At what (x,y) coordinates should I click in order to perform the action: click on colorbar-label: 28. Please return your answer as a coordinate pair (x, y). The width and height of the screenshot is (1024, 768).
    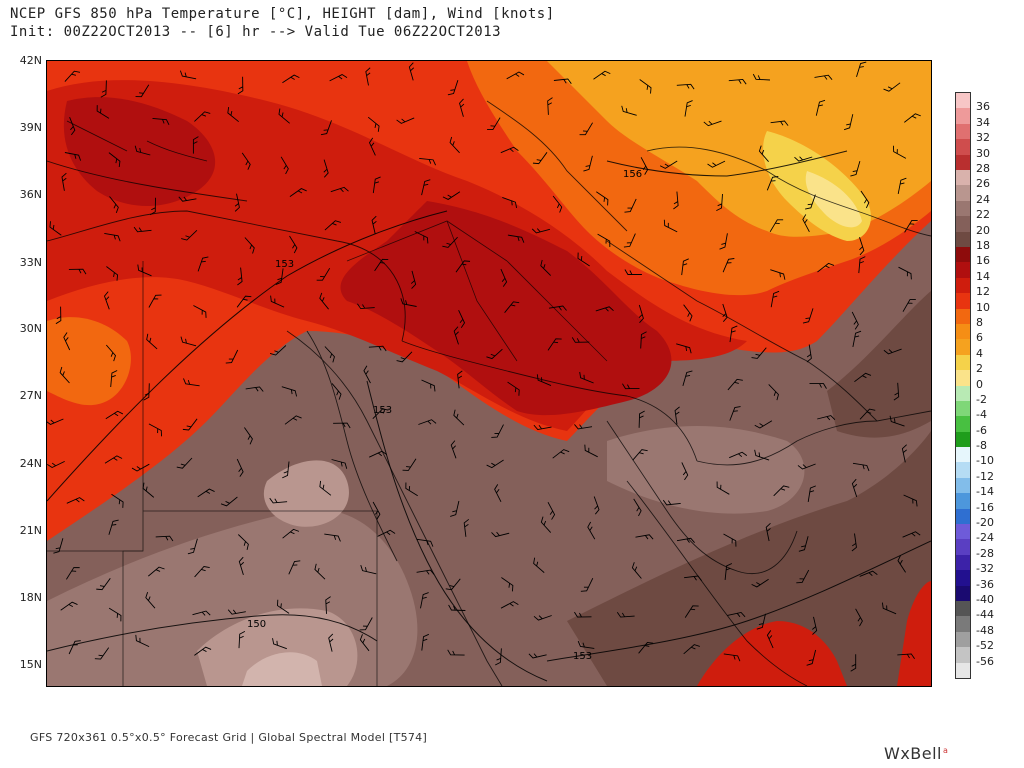
    Looking at the image, I should click on (983, 168).